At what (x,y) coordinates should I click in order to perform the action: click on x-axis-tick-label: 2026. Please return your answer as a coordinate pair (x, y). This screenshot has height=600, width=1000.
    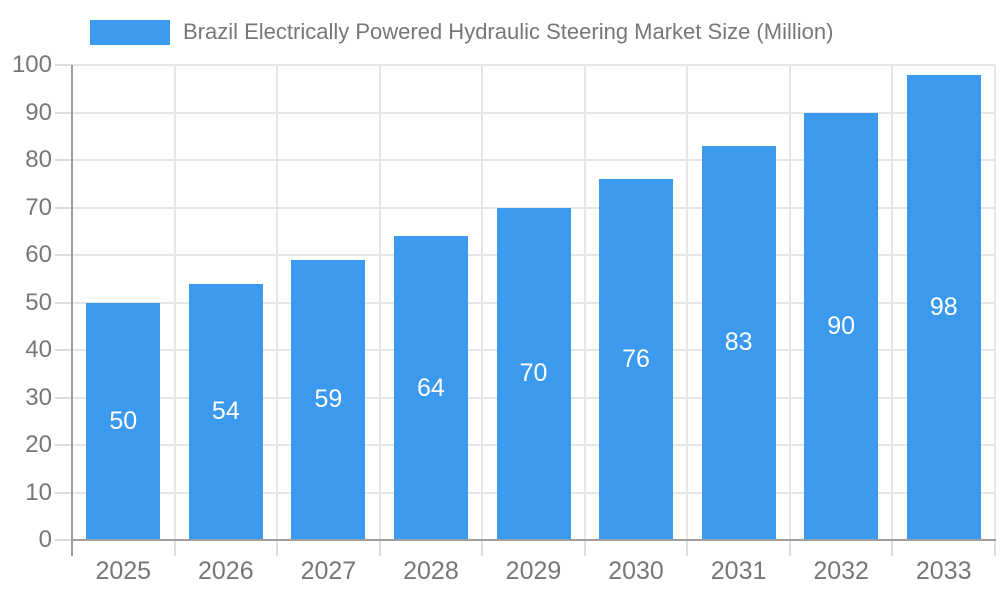
    Looking at the image, I should click on (226, 571).